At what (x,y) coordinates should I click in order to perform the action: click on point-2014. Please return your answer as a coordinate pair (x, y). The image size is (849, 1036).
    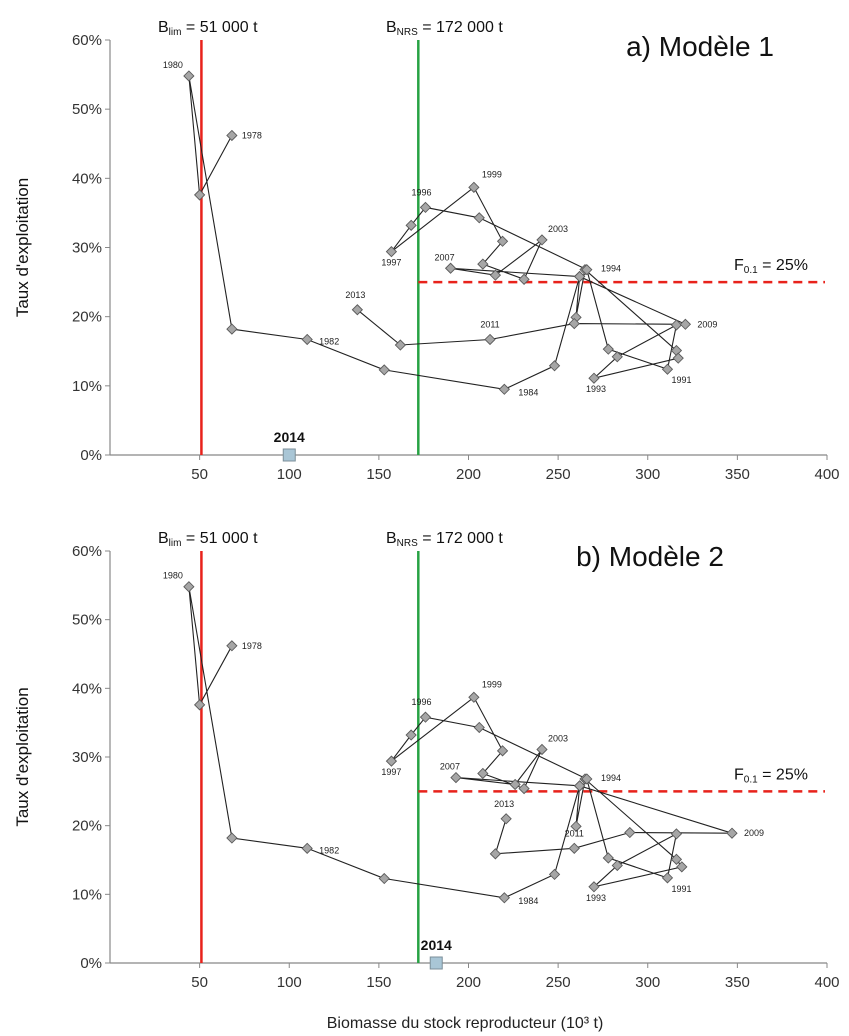
    Looking at the image, I should click on (289, 455).